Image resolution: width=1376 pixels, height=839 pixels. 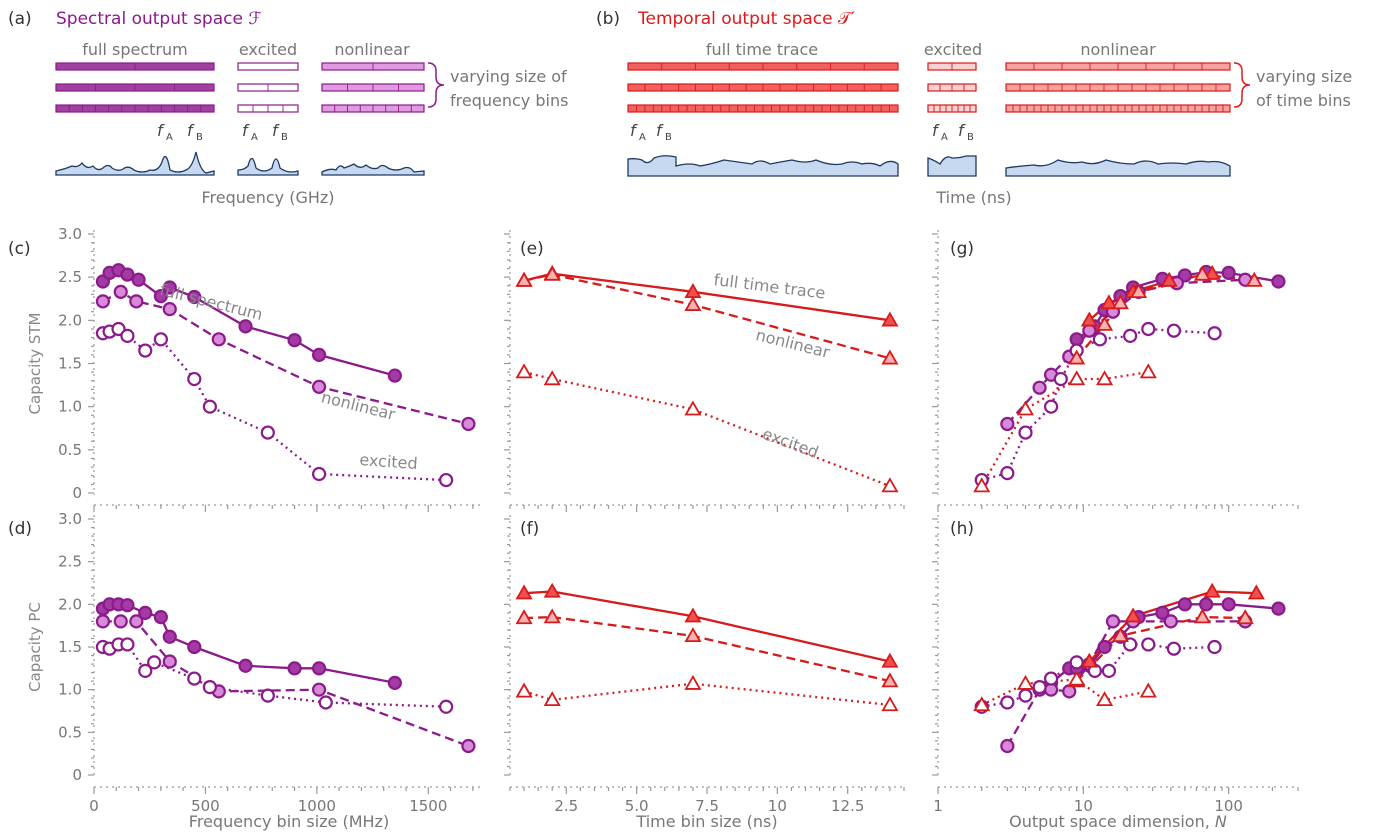 What do you see at coordinates (953, 49) in the screenshot?
I see `group-label-excited-b: excited` at bounding box center [953, 49].